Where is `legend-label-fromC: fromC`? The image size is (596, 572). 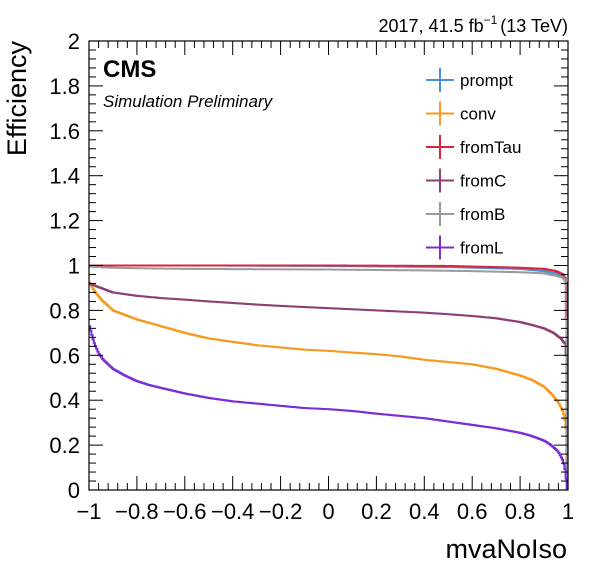 legend-label-fromC: fromC is located at coordinates (483, 181).